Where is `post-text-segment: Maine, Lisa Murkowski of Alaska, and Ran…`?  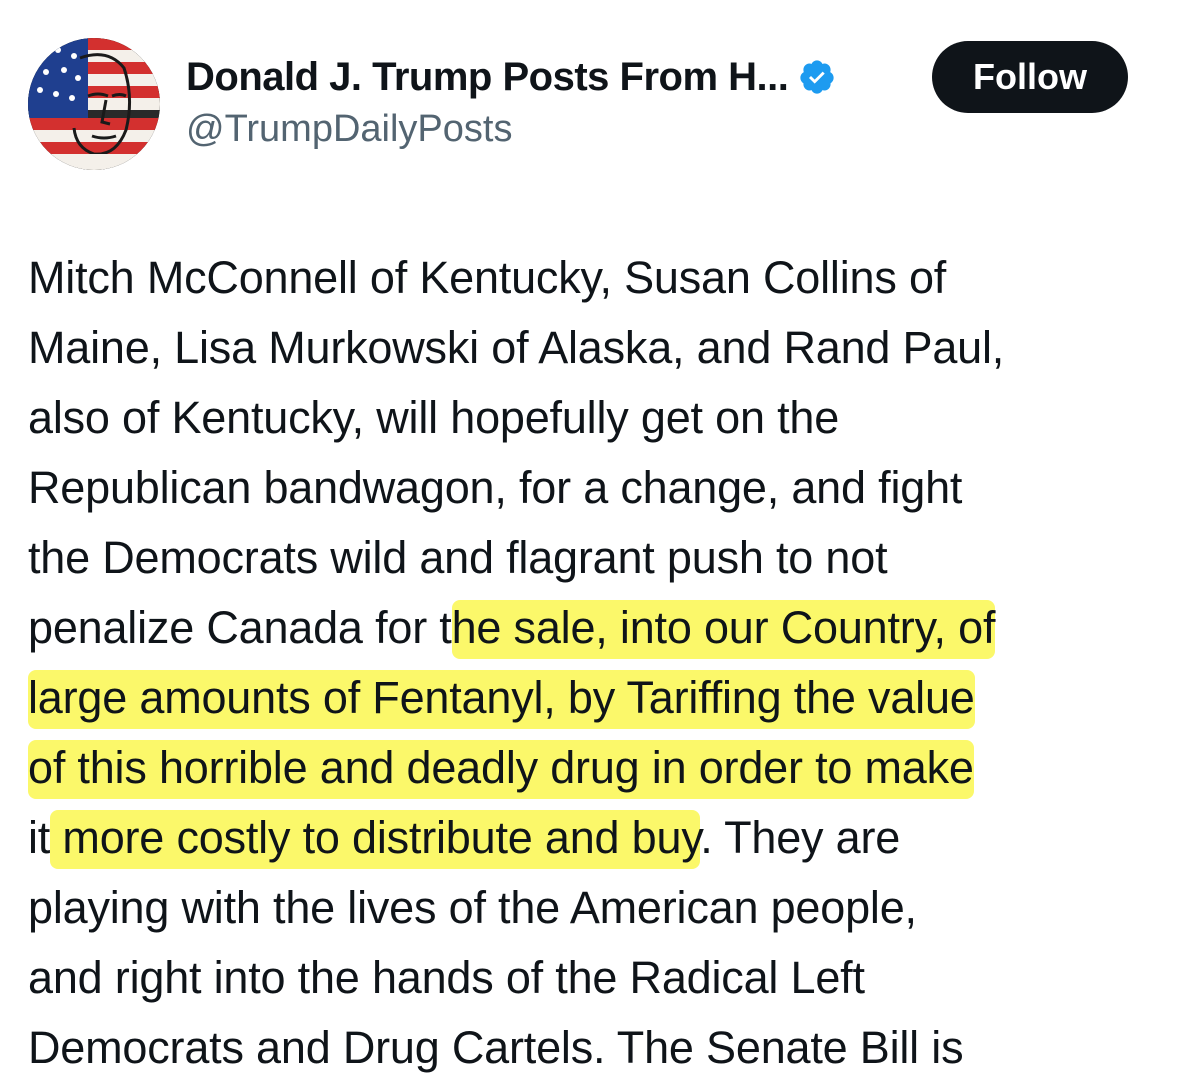 post-text-segment: Maine, Lisa Murkowski of Alaska, and Ran… is located at coordinates (516, 347).